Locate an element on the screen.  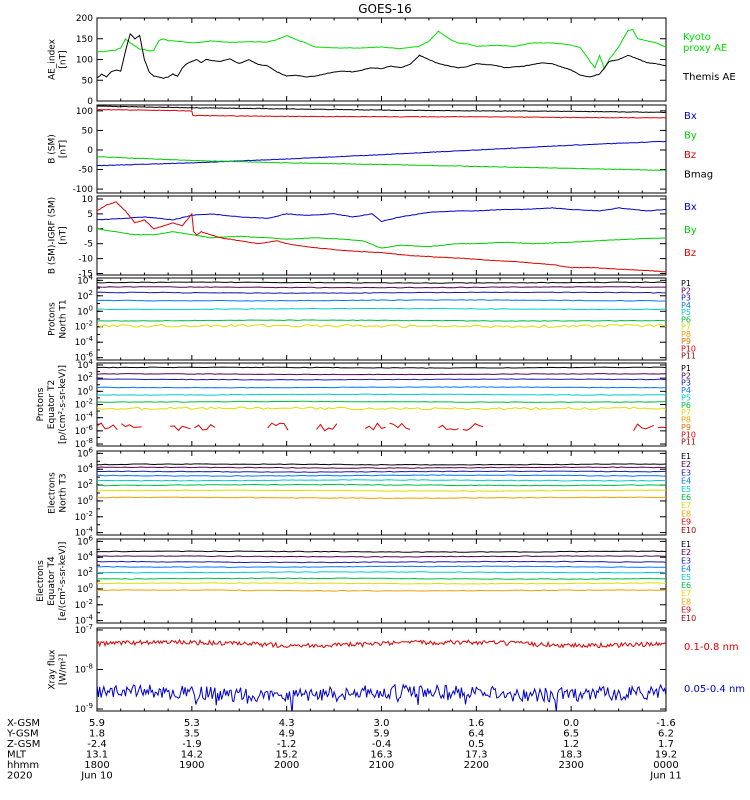
series-line-bx is located at coordinates (381, 153).